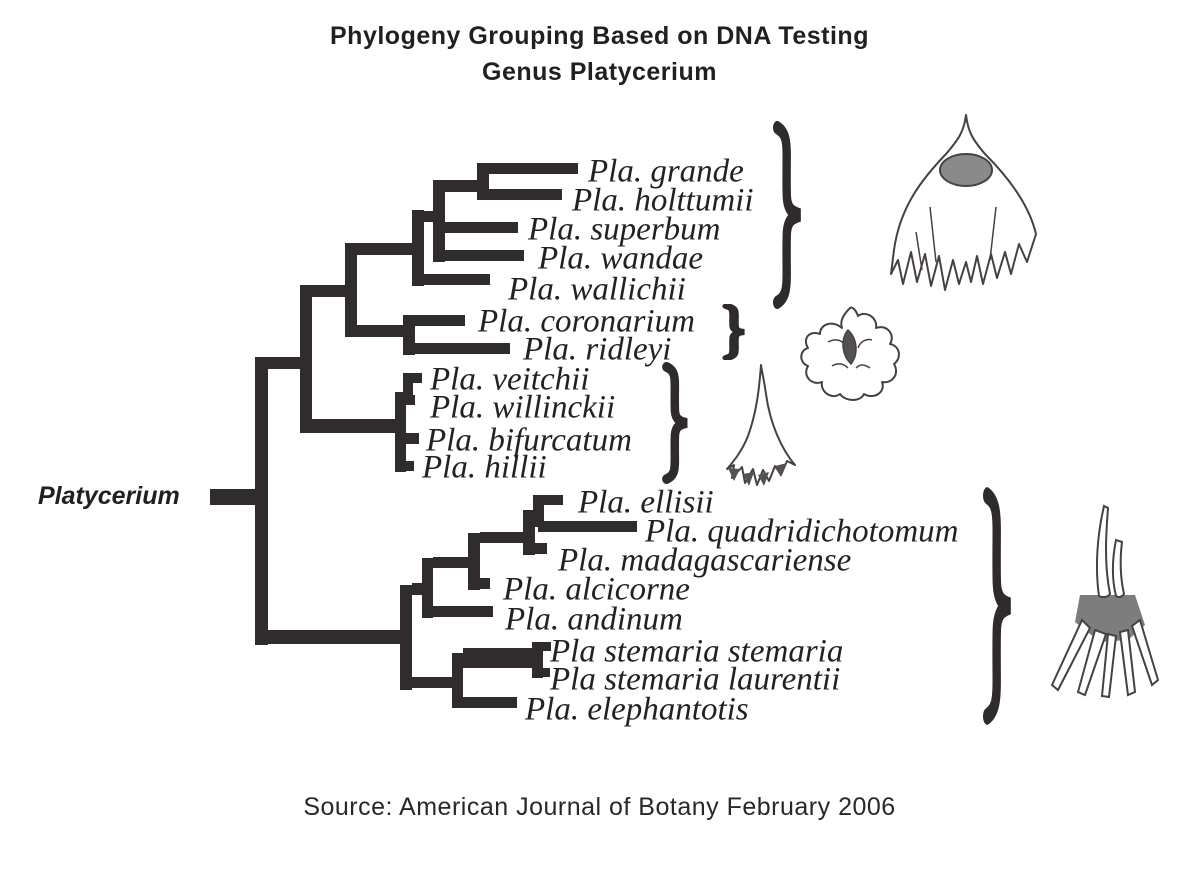 The width and height of the screenshot is (1199, 879). I want to click on branch-holttumii, so click(525, 194).